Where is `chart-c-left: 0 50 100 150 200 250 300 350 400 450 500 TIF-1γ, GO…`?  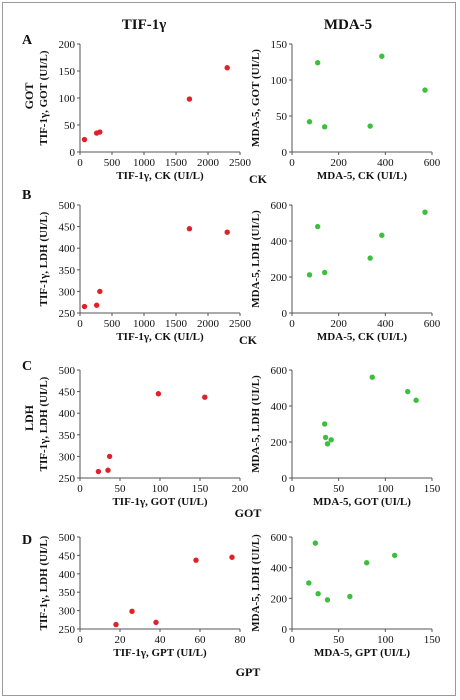
chart-c-left: 0 50 100 150 200 250 300 350 400 450 500 TIF-1γ, GO… is located at coordinates (143, 436).